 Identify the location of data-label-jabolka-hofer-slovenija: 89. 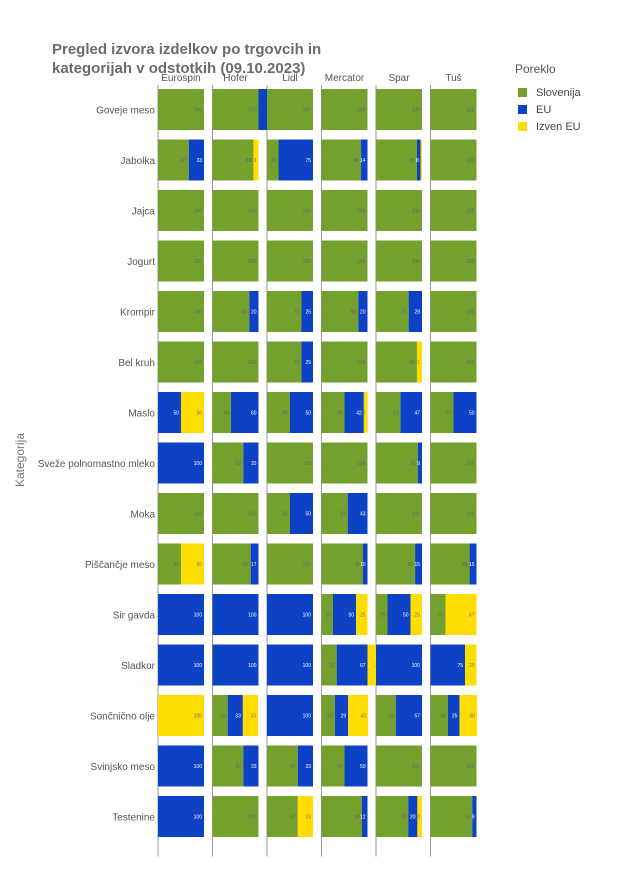
(249, 161).